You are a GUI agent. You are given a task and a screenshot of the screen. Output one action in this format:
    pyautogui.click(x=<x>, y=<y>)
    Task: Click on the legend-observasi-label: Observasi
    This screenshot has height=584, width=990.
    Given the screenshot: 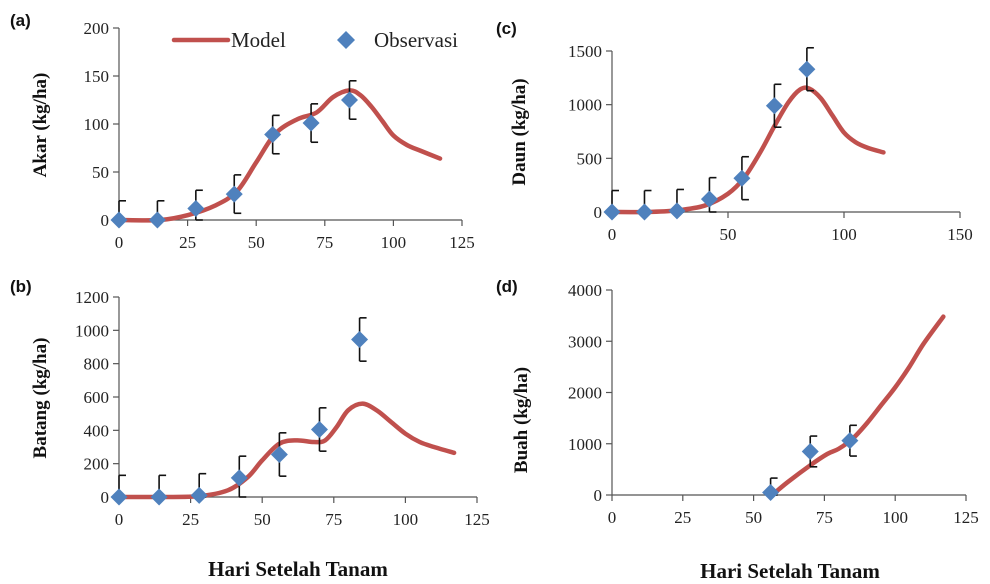 What is the action you would take?
    pyautogui.click(x=416, y=40)
    